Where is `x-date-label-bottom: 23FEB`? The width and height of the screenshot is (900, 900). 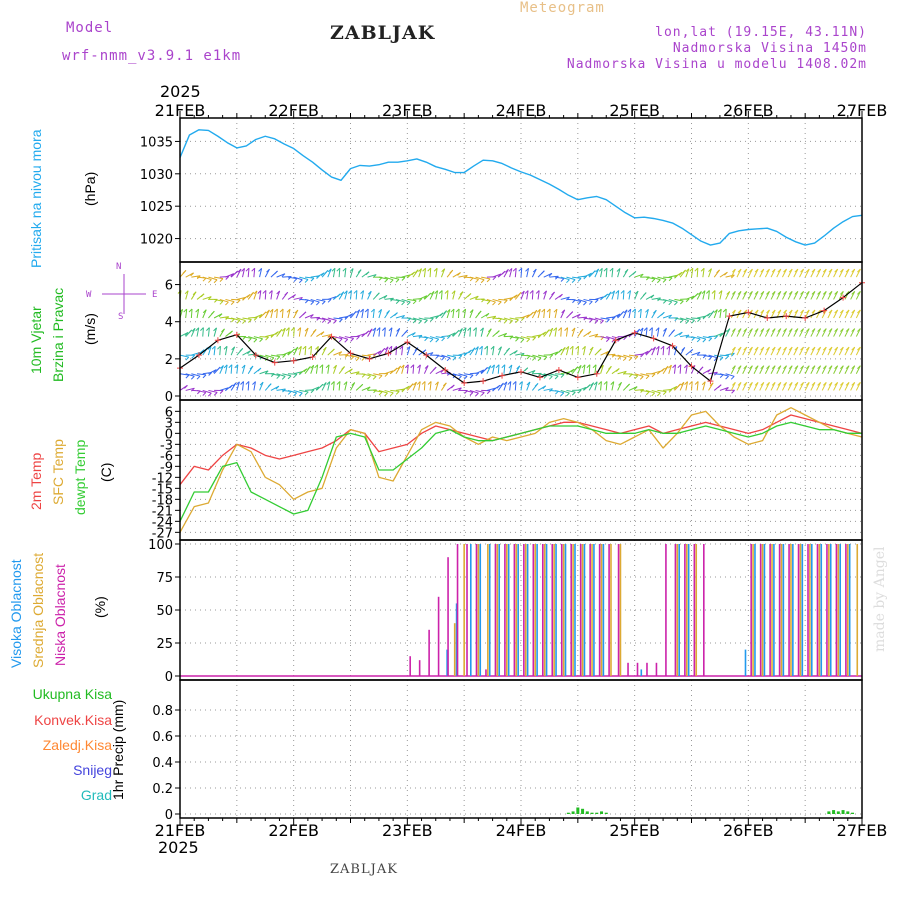 x-date-label-bottom: 23FEB is located at coordinates (407, 830).